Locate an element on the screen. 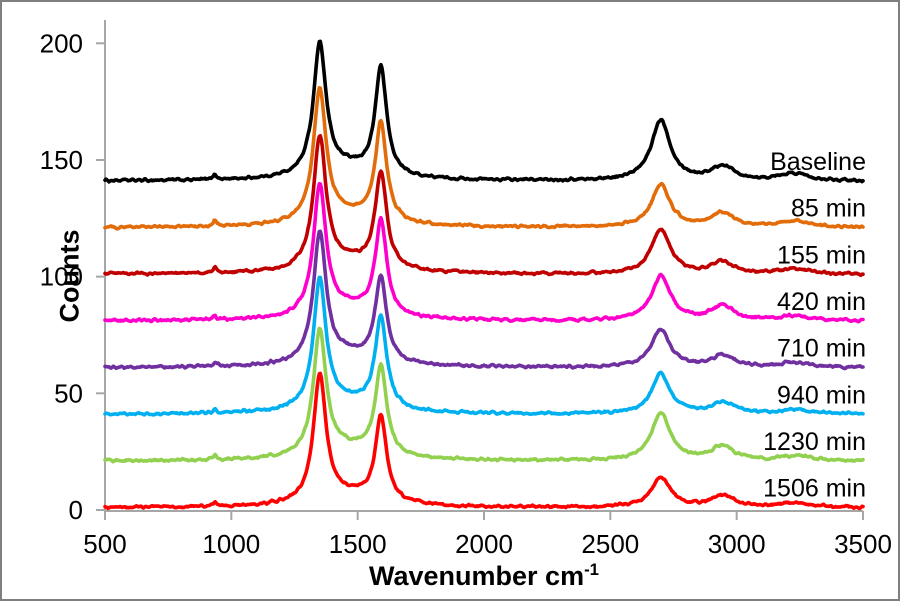 Image resolution: width=900 pixels, height=601 pixels. y-tick-label: 50 is located at coordinates (68, 393).